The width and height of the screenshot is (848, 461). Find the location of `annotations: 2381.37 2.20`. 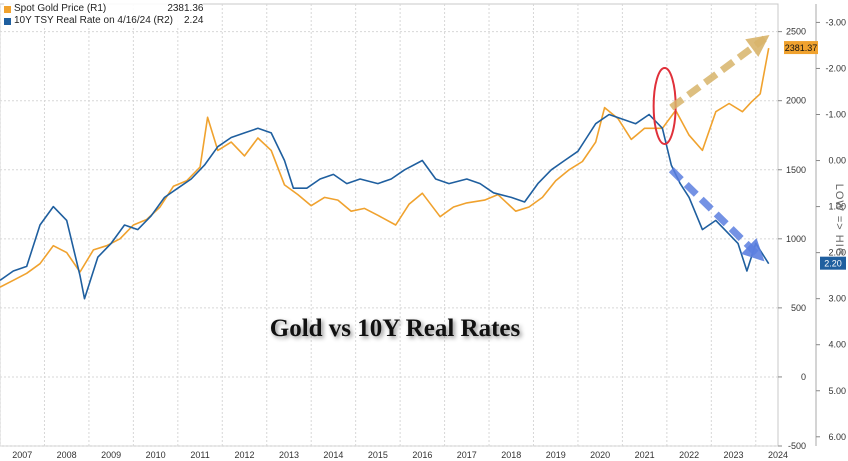

annotations: 2381.37 2.20 is located at coordinates (749, 152).